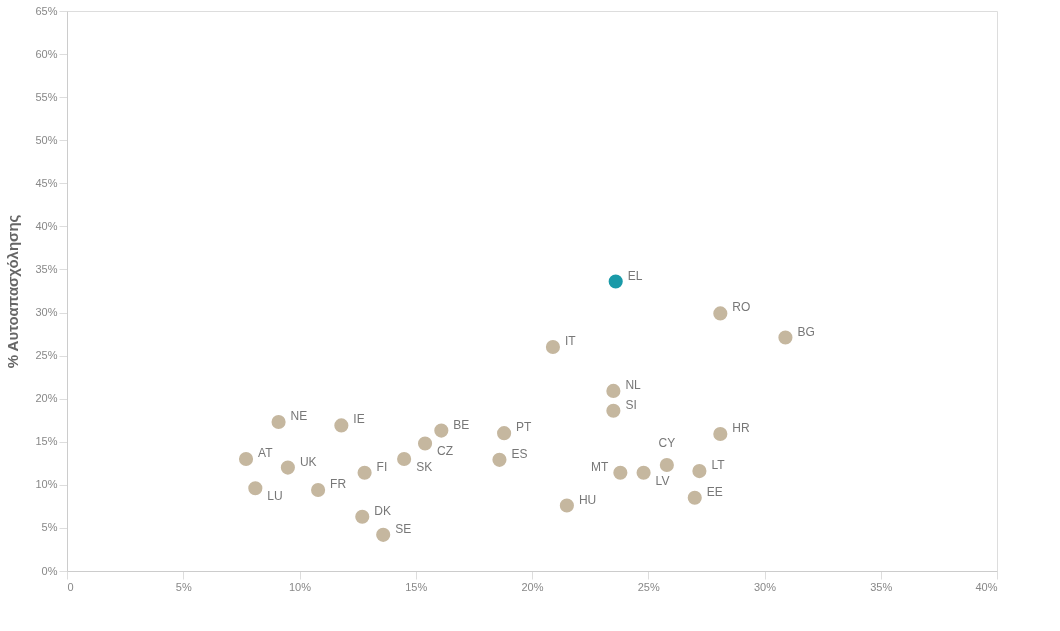 The width and height of the screenshot is (1060, 631). I want to click on annotation: SK, so click(424, 467).